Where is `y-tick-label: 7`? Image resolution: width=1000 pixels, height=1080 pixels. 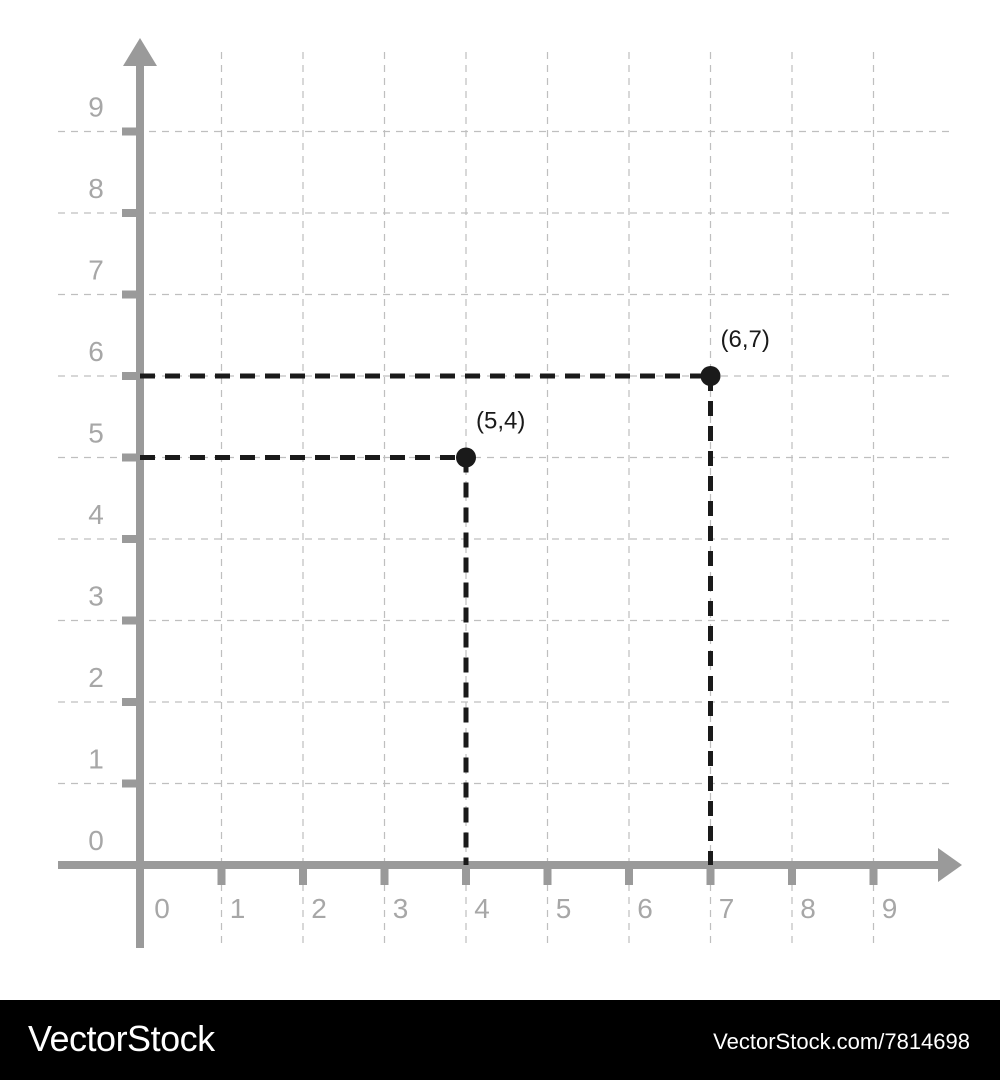
y-tick-label: 7 is located at coordinates (96, 270).